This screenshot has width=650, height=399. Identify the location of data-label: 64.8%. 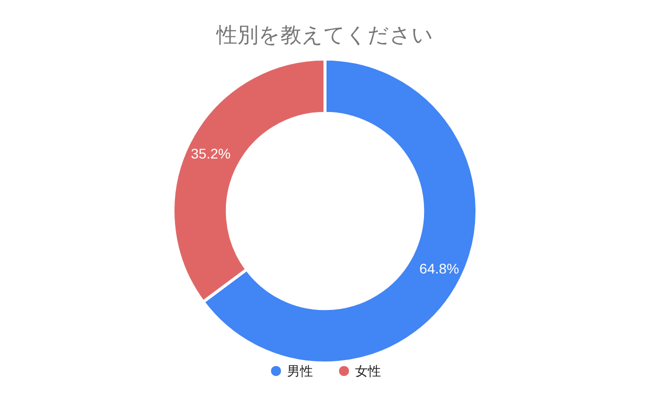
(439, 268).